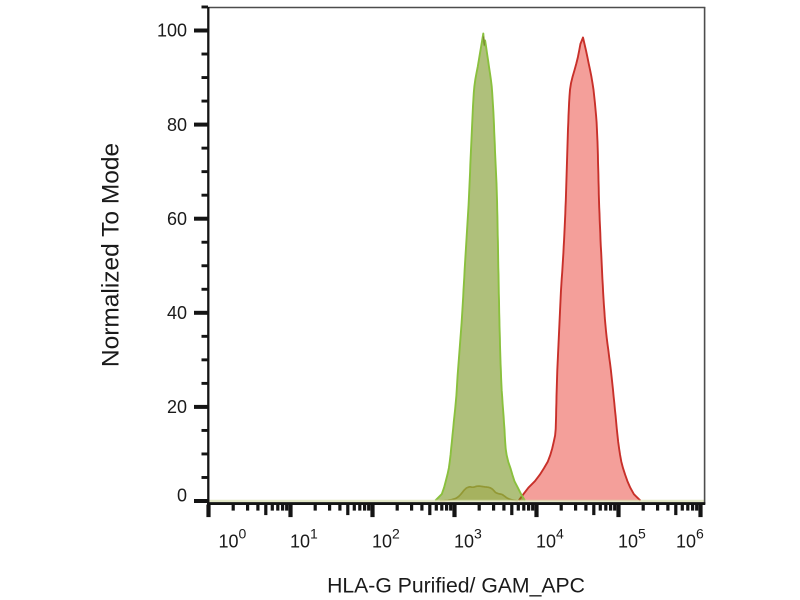 Image resolution: width=800 pixels, height=600 pixels. Describe the element at coordinates (182, 496) in the screenshot. I see `svg-text: 0` at that location.